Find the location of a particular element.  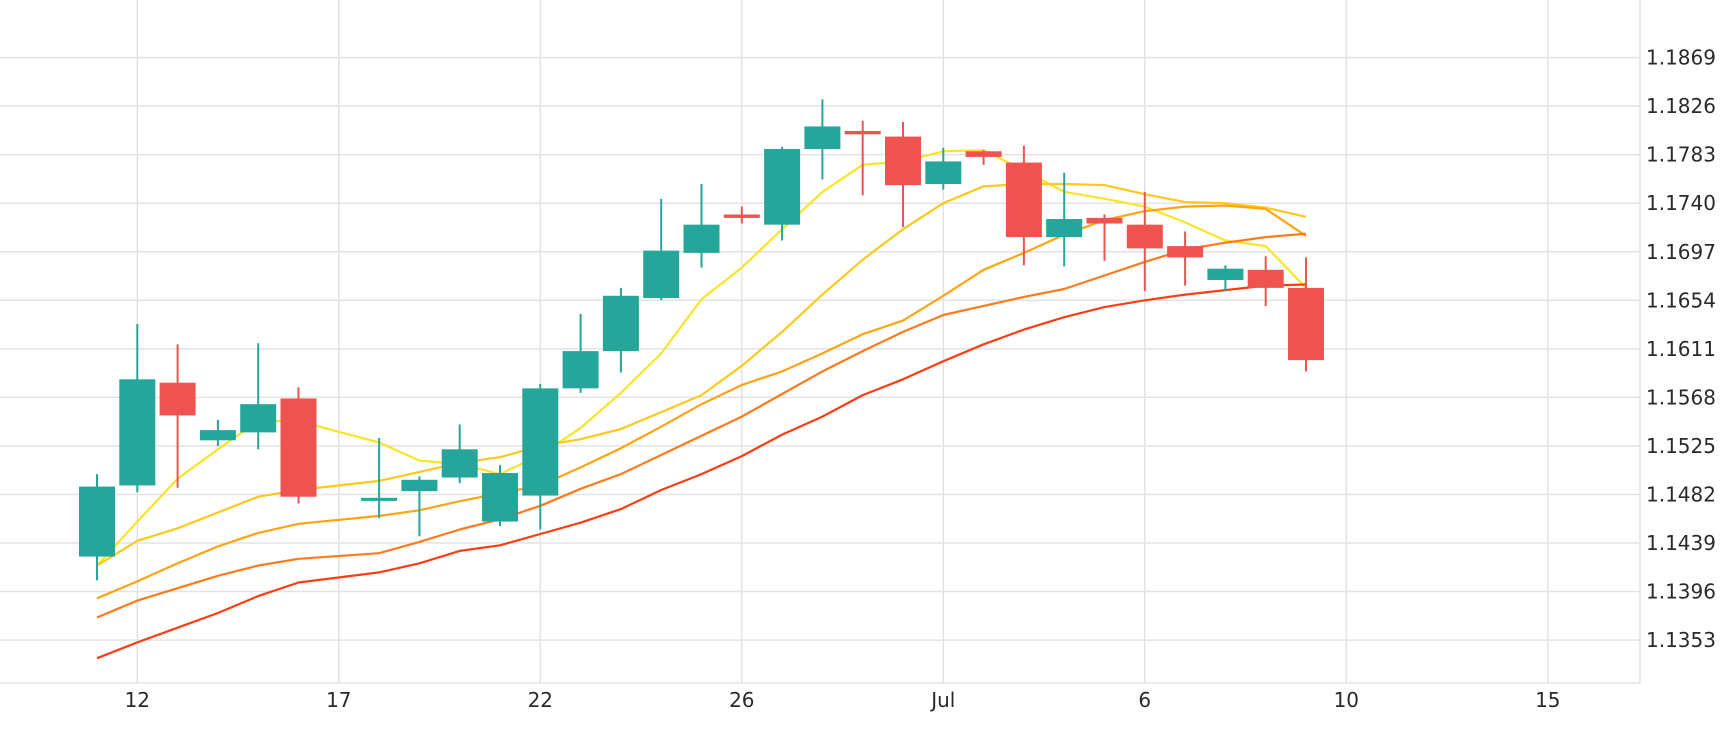

x-tick-label: 26 is located at coordinates (741, 700).